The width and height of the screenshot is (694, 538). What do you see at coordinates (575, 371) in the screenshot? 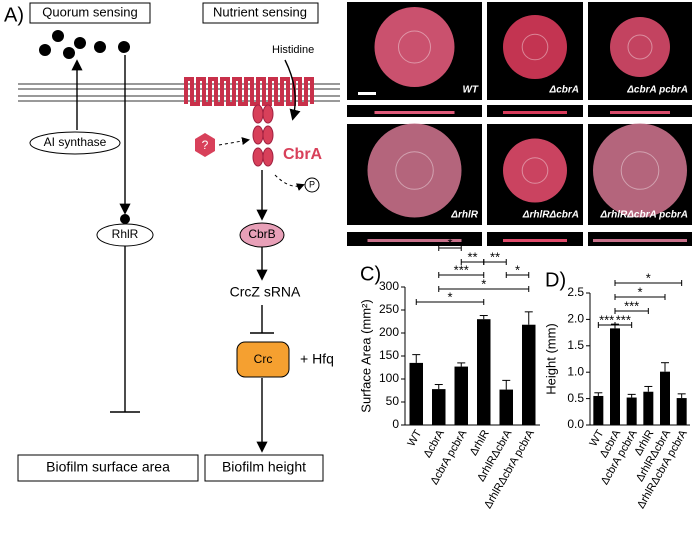
I see `y-tick-label: 1.0` at bounding box center [575, 371].